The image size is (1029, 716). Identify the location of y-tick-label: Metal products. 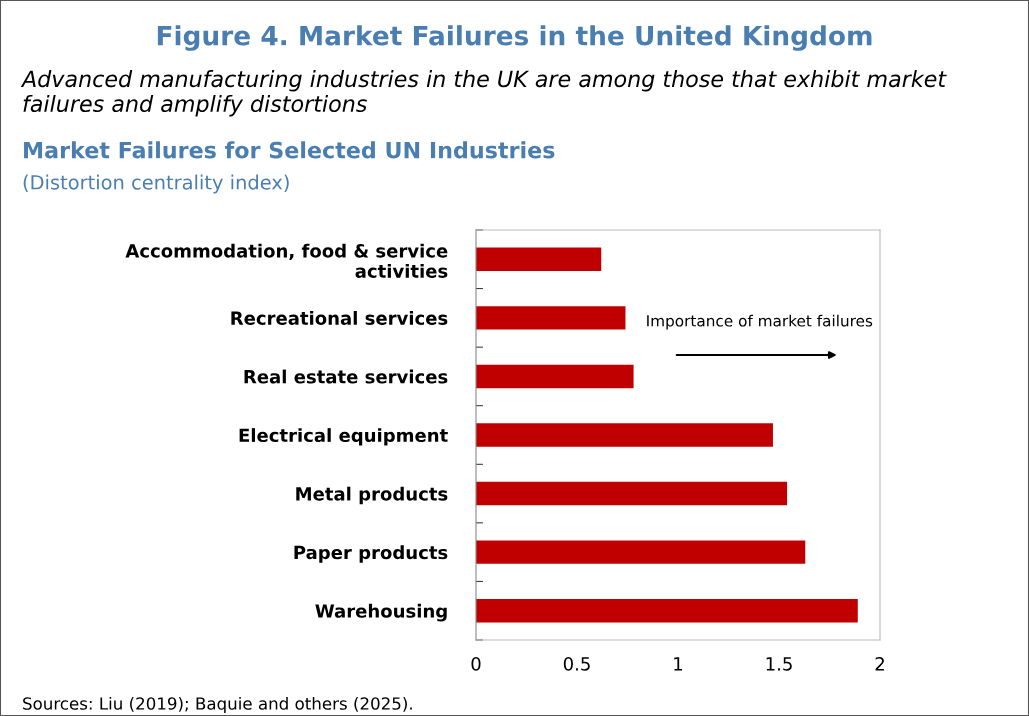
(372, 495).